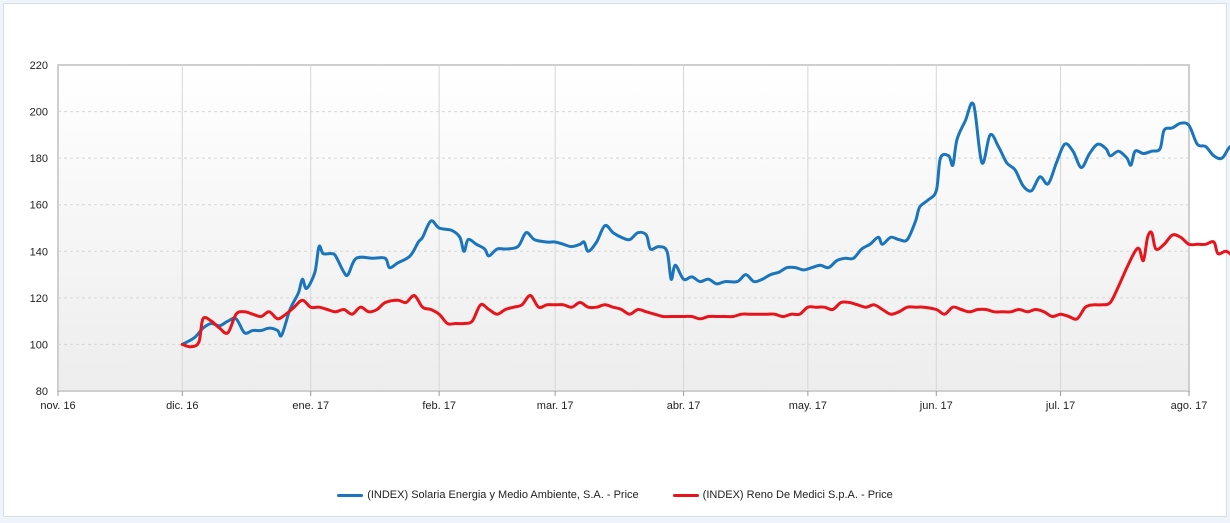 The image size is (1230, 523). I want to click on y-tick-label: 80, so click(42, 392).